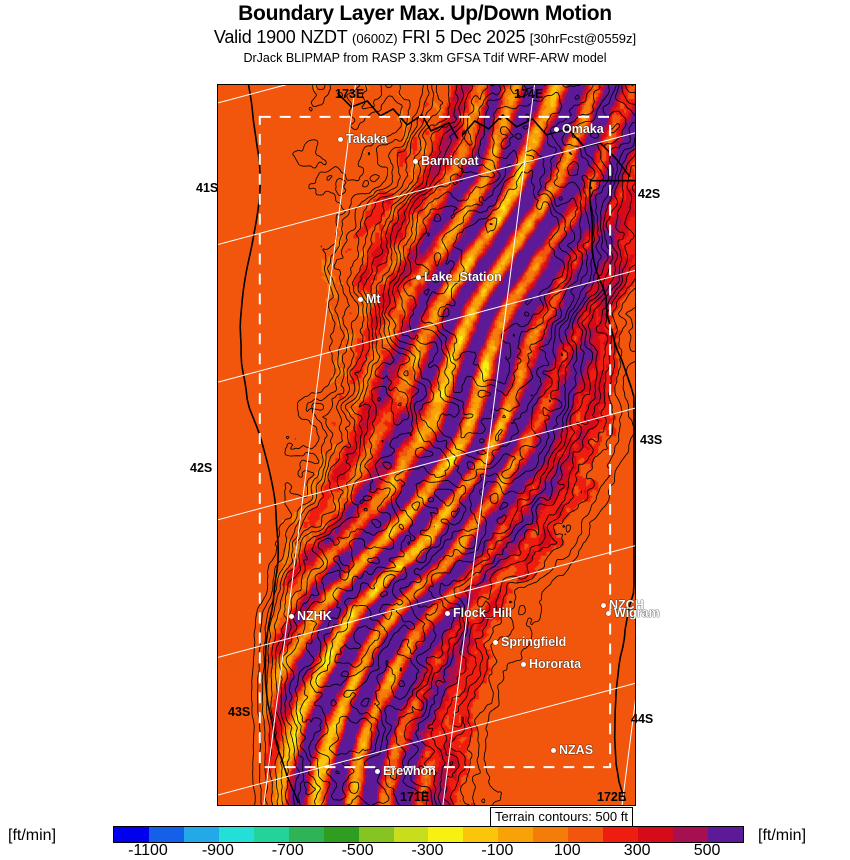 Image resolution: width=850 pixels, height=860 pixels. I want to click on colorbar-unit-left: [ft/min], so click(32, 835).